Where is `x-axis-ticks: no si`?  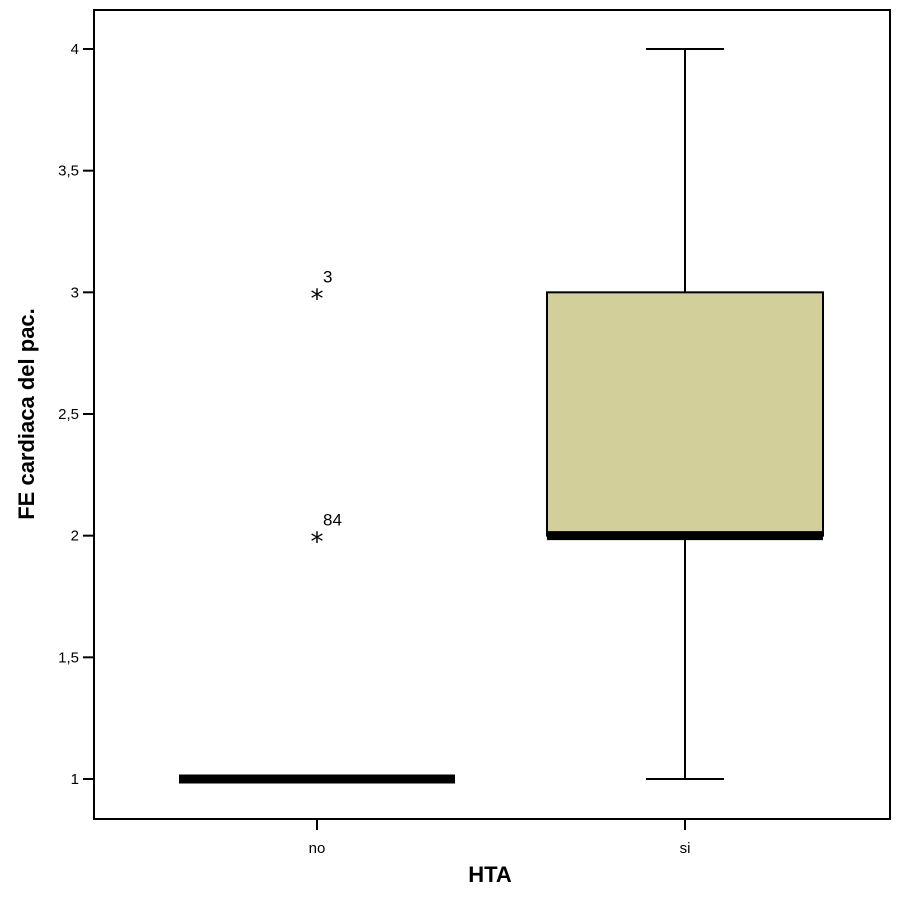 x-axis-ticks: no si is located at coordinates (500, 838).